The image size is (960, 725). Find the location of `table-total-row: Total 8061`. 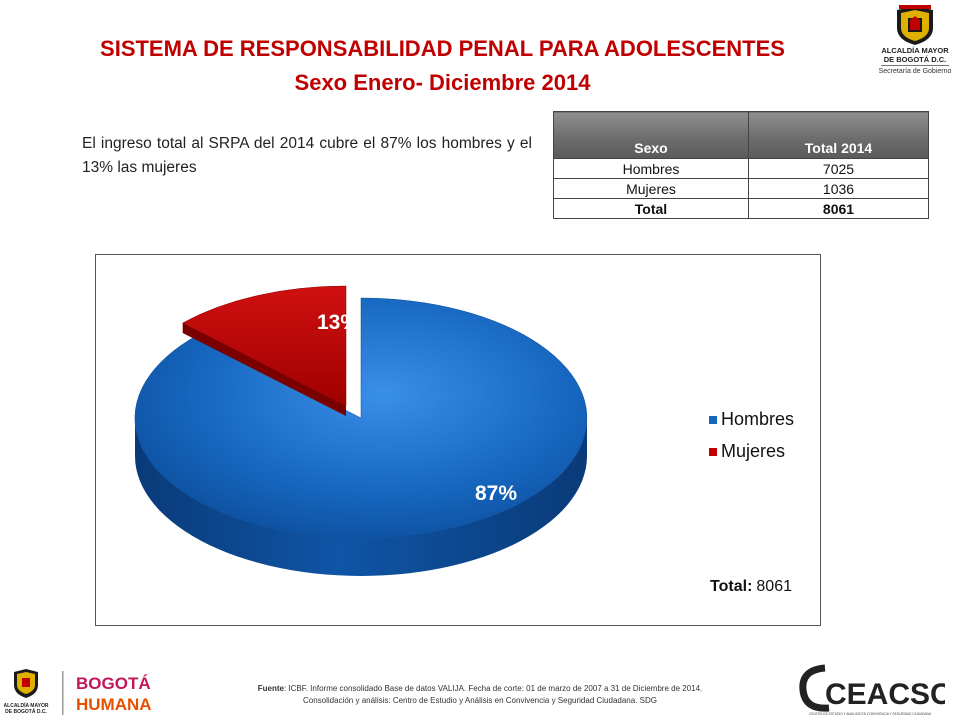

table-total-row: Total 8061 is located at coordinates (741, 208).